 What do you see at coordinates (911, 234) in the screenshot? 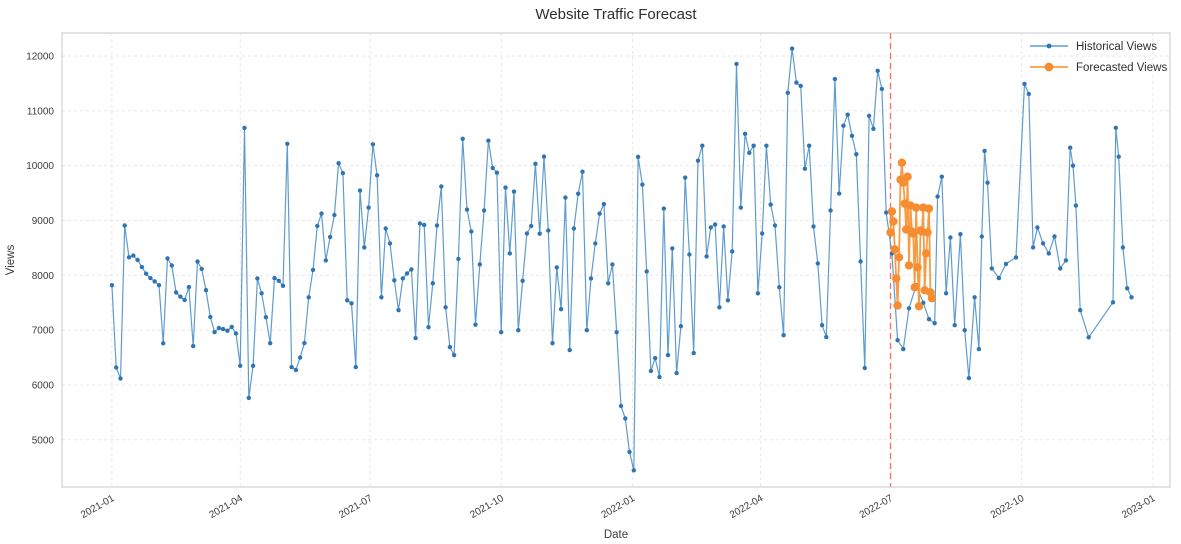
I see `forecast-series` at bounding box center [911, 234].